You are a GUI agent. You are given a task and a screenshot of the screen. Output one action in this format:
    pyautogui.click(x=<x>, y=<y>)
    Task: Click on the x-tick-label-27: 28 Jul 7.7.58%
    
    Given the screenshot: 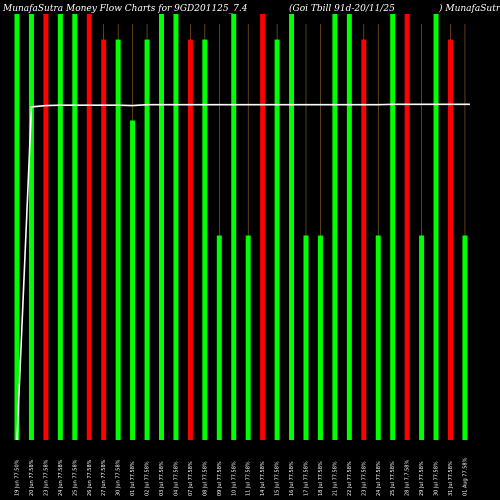 What is the action you would take?
    pyautogui.click(x=408, y=478)
    